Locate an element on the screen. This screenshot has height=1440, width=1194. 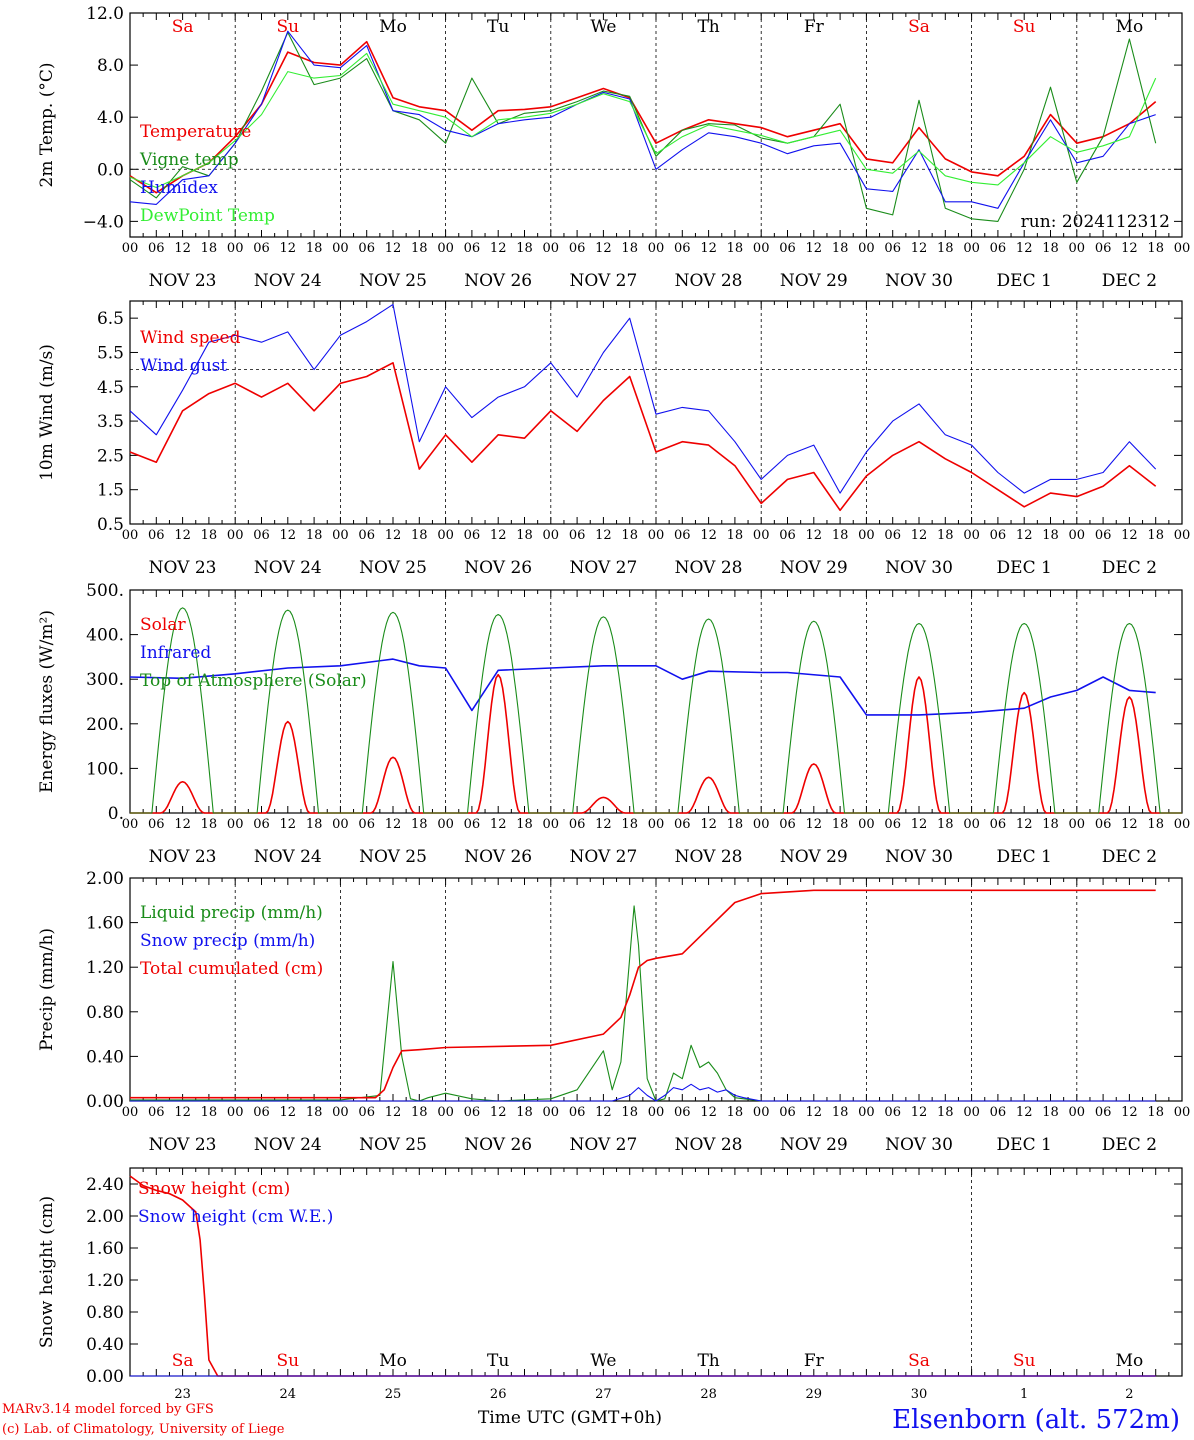
y-tick-label: 1.60 is located at coordinates (105, 1249).